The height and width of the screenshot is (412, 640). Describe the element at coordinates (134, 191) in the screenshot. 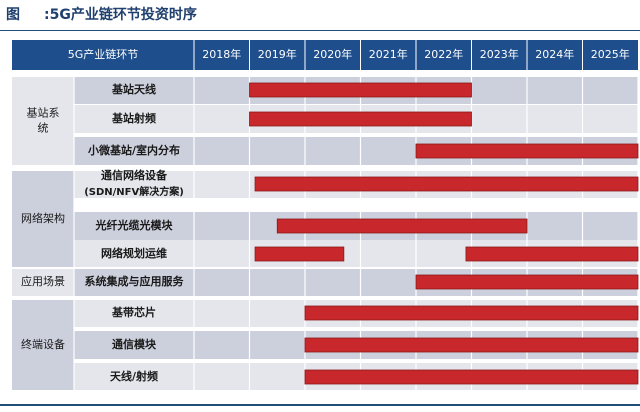

I see `row-label: (SDN/NFV解决方案)` at that location.